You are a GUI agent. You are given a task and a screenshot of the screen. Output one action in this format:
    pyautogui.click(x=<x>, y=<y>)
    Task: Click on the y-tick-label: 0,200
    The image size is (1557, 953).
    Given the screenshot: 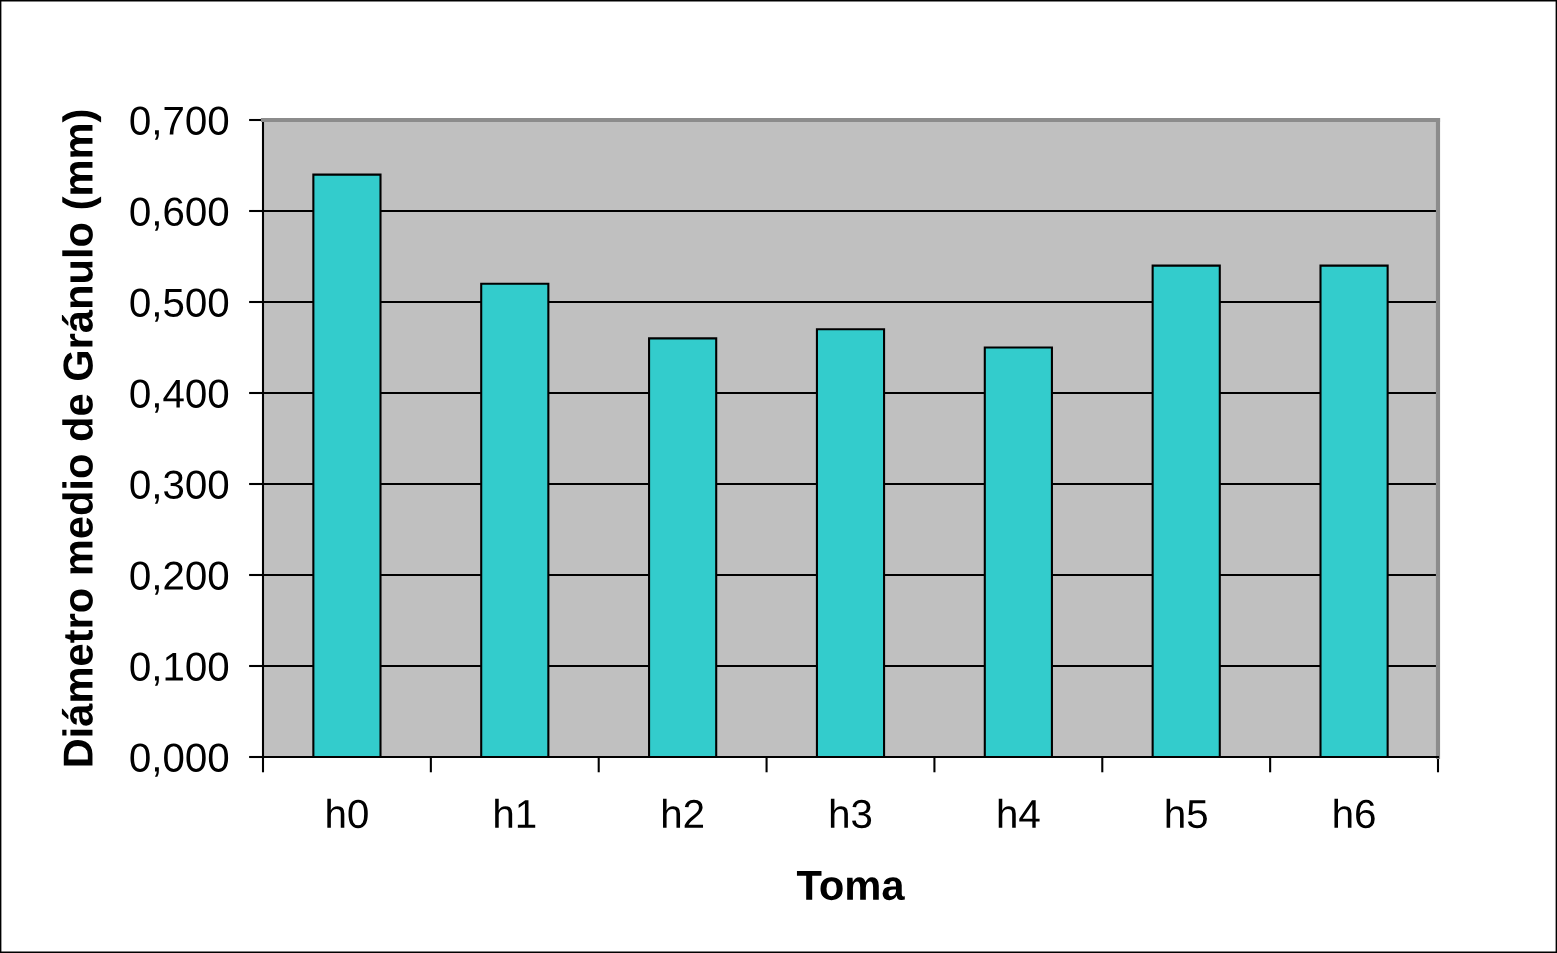 What is the action you would take?
    pyautogui.click(x=179, y=578)
    